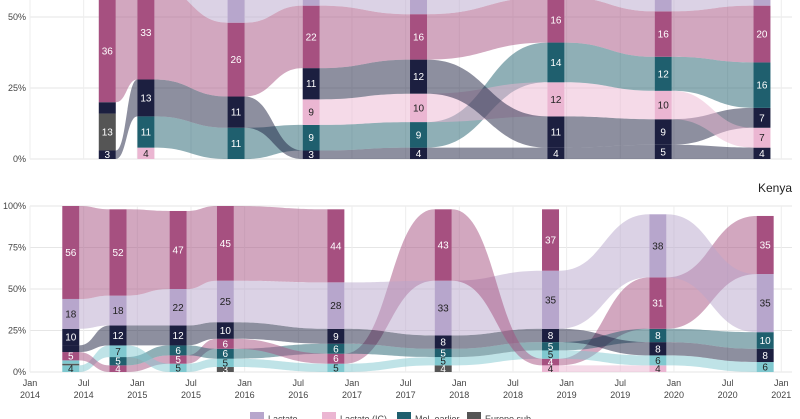 The width and height of the screenshot is (800, 419). I want to click on survey-bar: 5 9 10 12 16, so click(663, 79).